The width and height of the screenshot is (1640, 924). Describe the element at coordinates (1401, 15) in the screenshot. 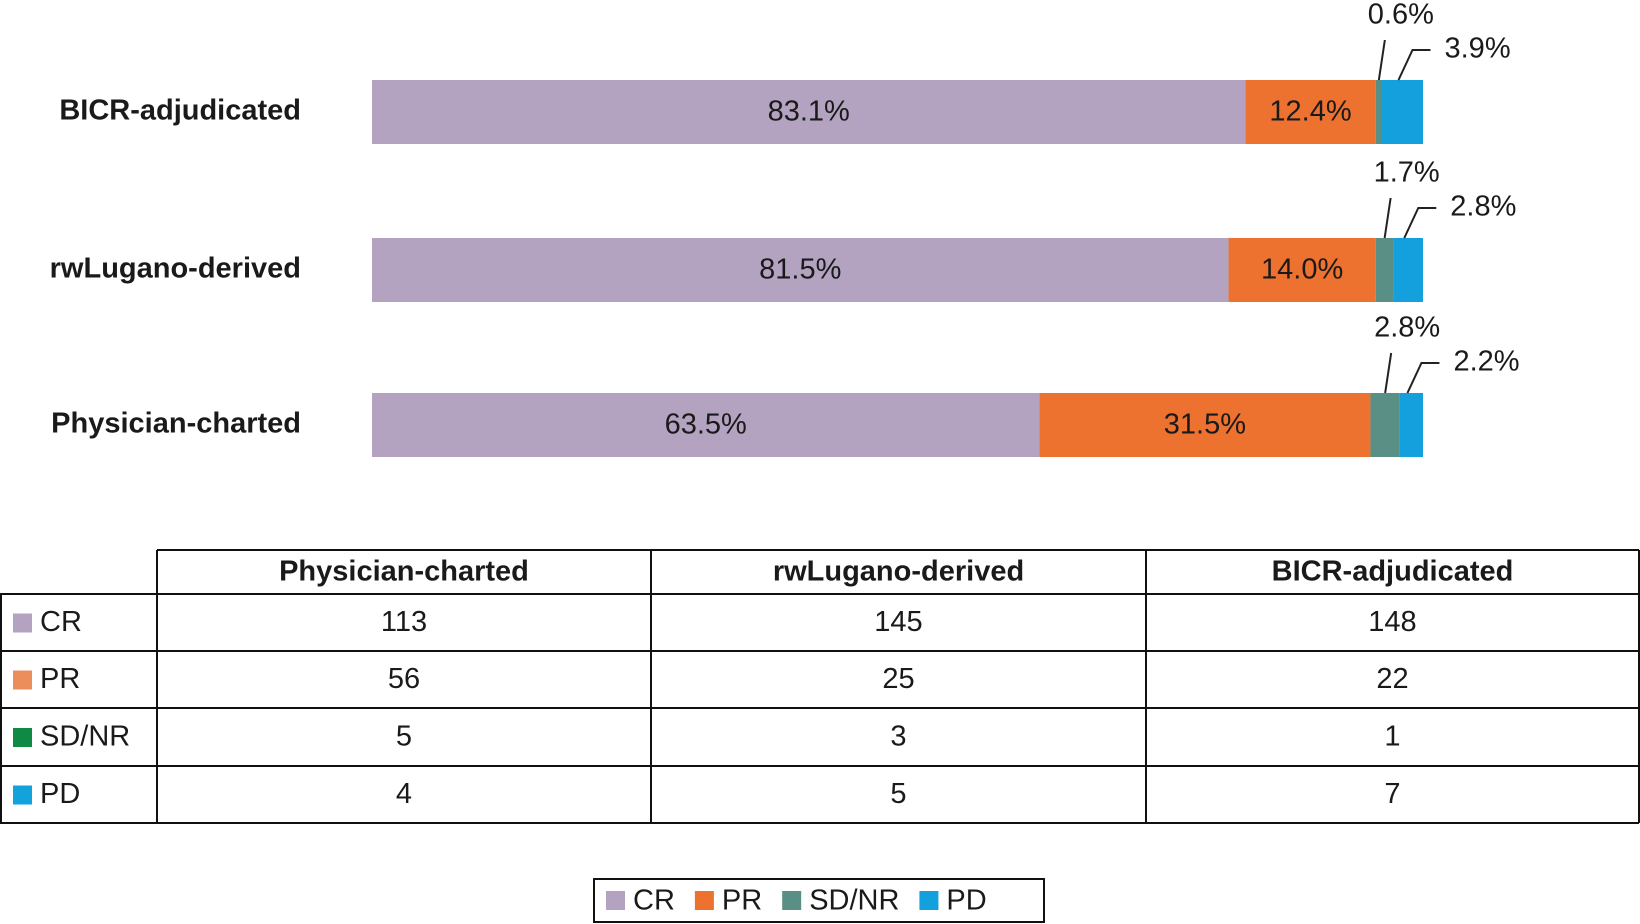

I see `data-label: 0.6%` at that location.